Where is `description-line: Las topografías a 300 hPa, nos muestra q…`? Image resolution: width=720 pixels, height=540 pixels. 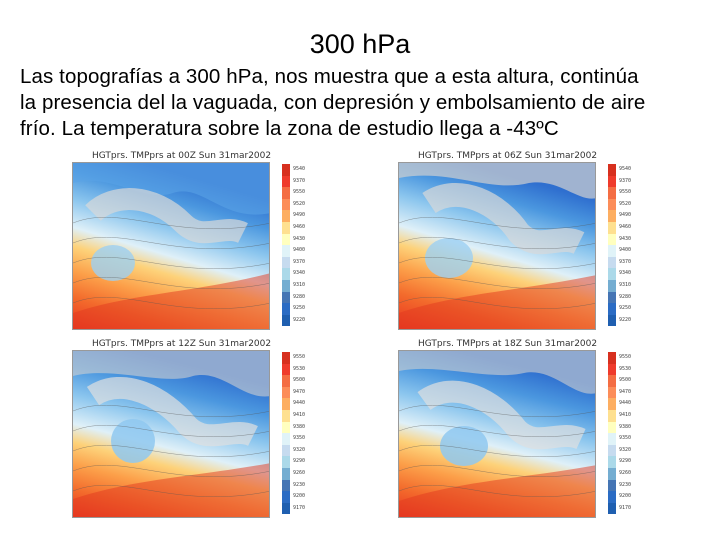 description-line: Las topografías a 300 hPa, nos muestra q… is located at coordinates (329, 76).